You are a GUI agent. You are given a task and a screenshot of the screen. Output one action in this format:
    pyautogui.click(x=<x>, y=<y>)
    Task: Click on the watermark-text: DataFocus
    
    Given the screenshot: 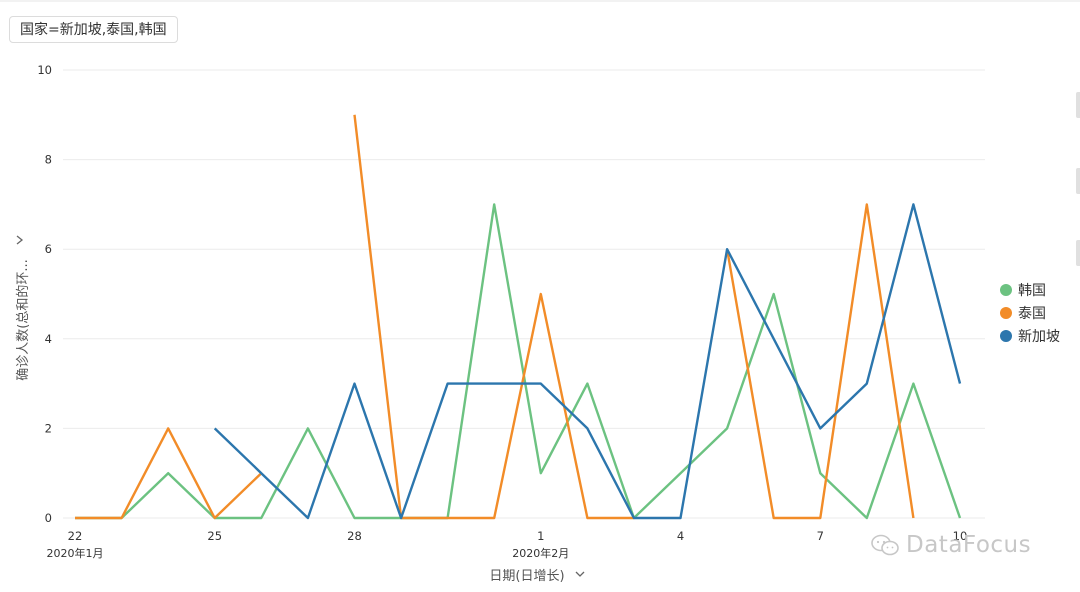 What is the action you would take?
    pyautogui.click(x=969, y=545)
    